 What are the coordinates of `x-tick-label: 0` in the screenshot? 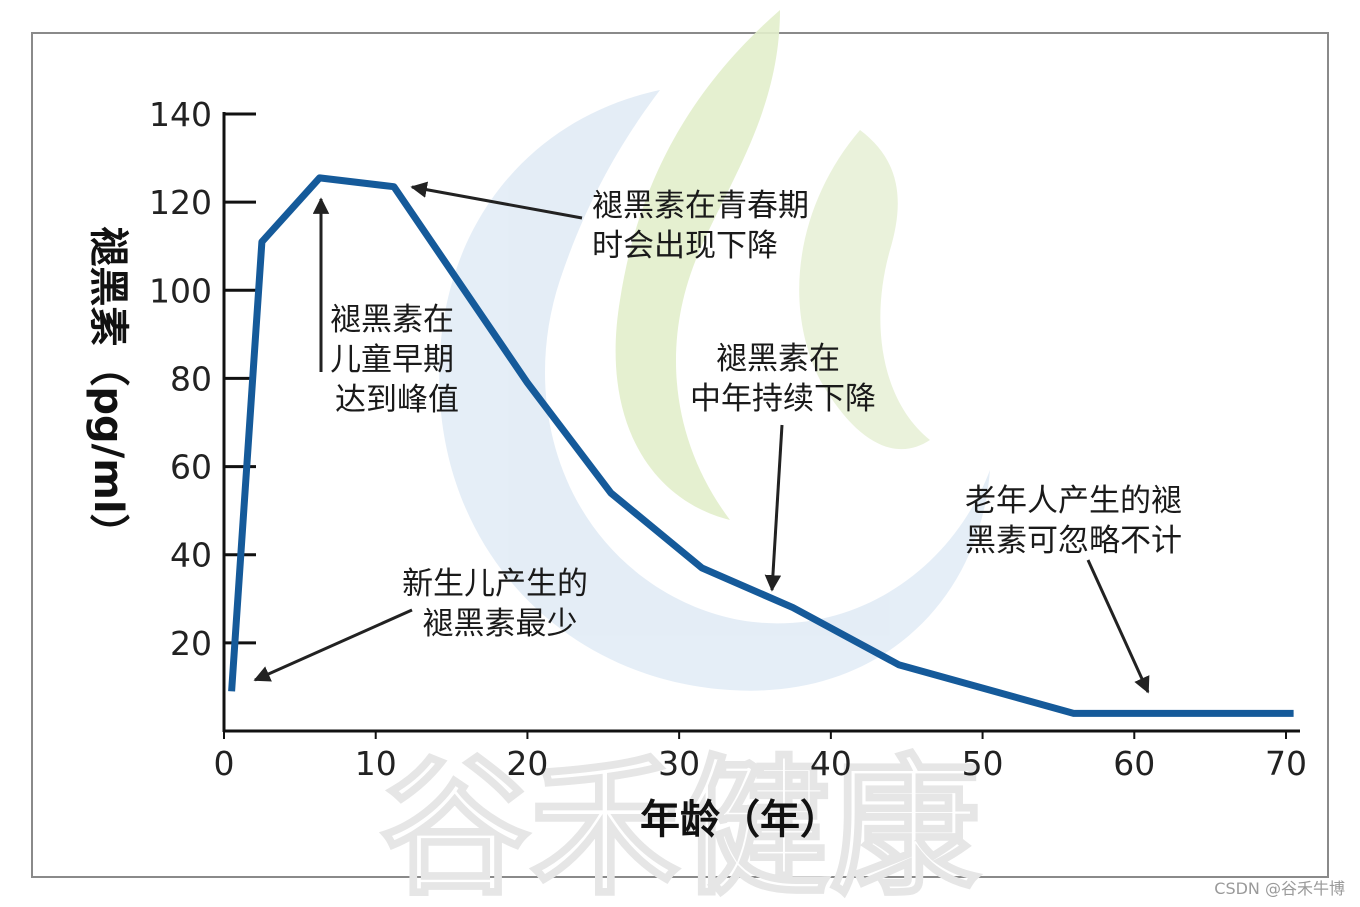 It's located at (224, 763).